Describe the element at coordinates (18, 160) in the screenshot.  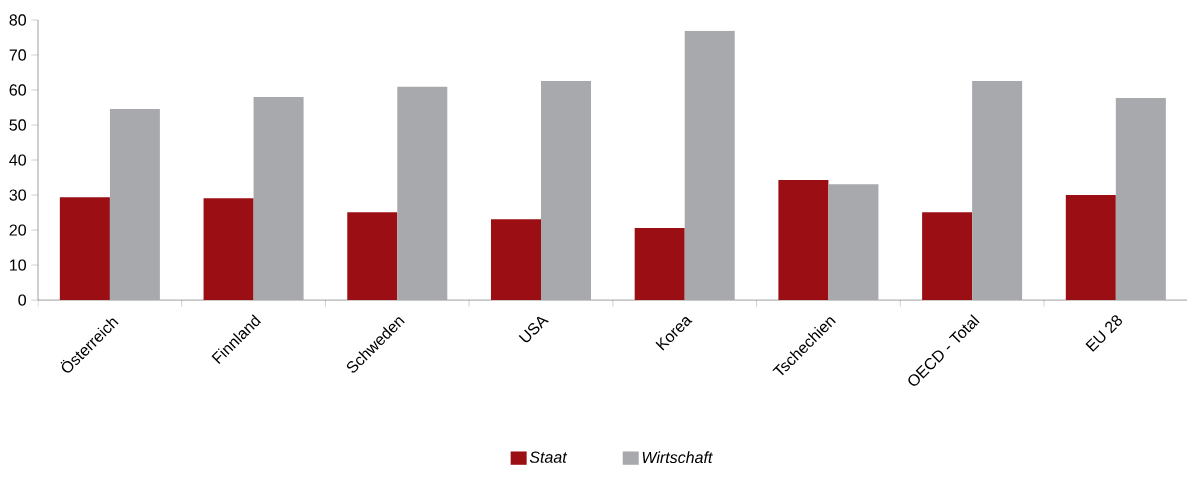
I see `y-tick-label: 40` at that location.